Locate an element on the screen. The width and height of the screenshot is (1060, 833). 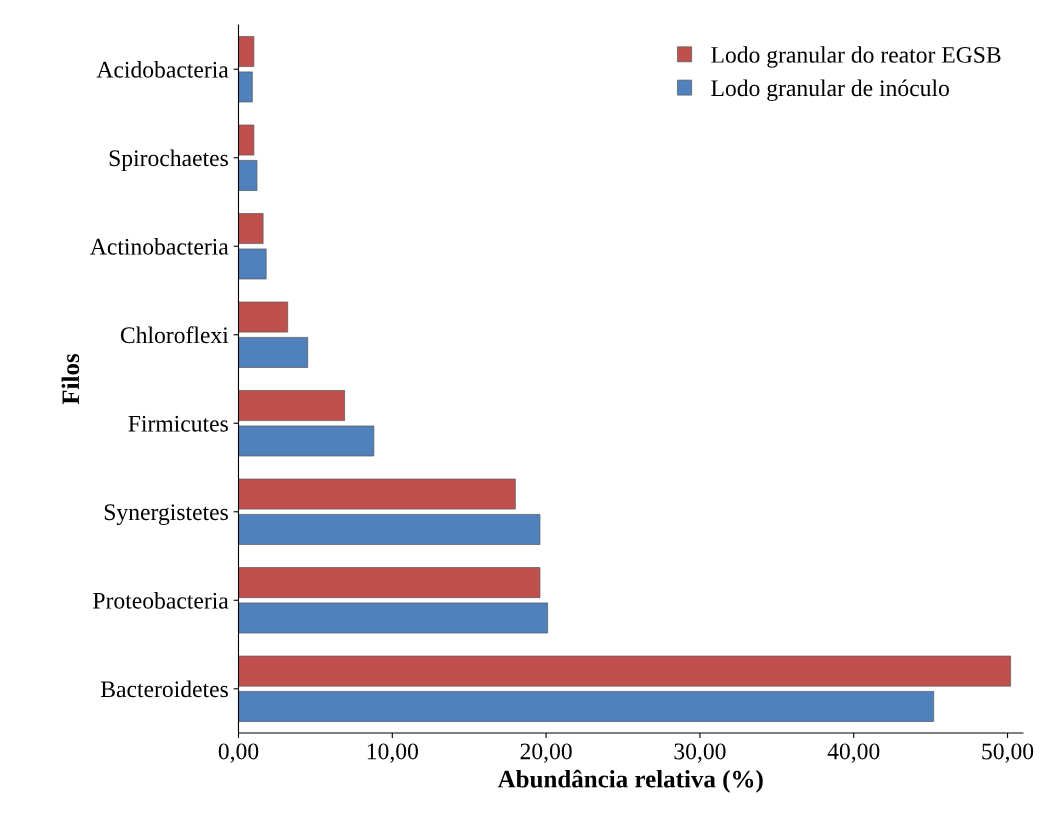
y-tick-label: Actinobacteria is located at coordinates (159, 246).